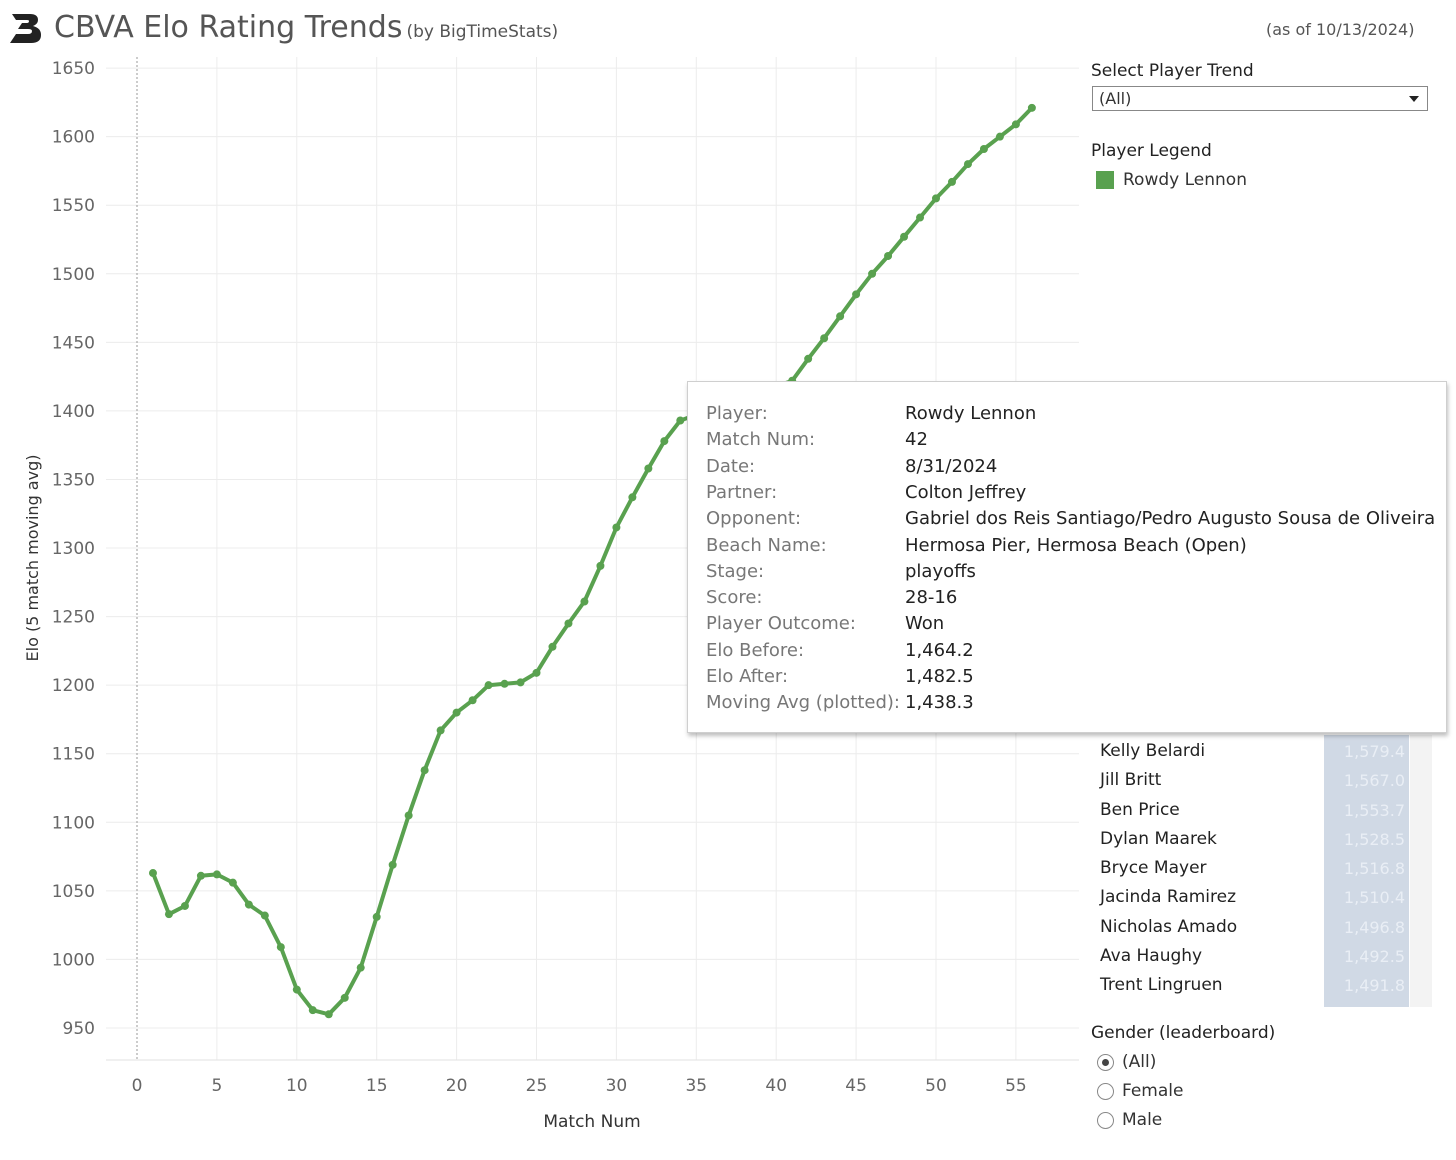 Image resolution: width=1456 pixels, height=1160 pixels. What do you see at coordinates (1374, 839) in the screenshot?
I see `leaderboard-elo-value: 1,528.5` at bounding box center [1374, 839].